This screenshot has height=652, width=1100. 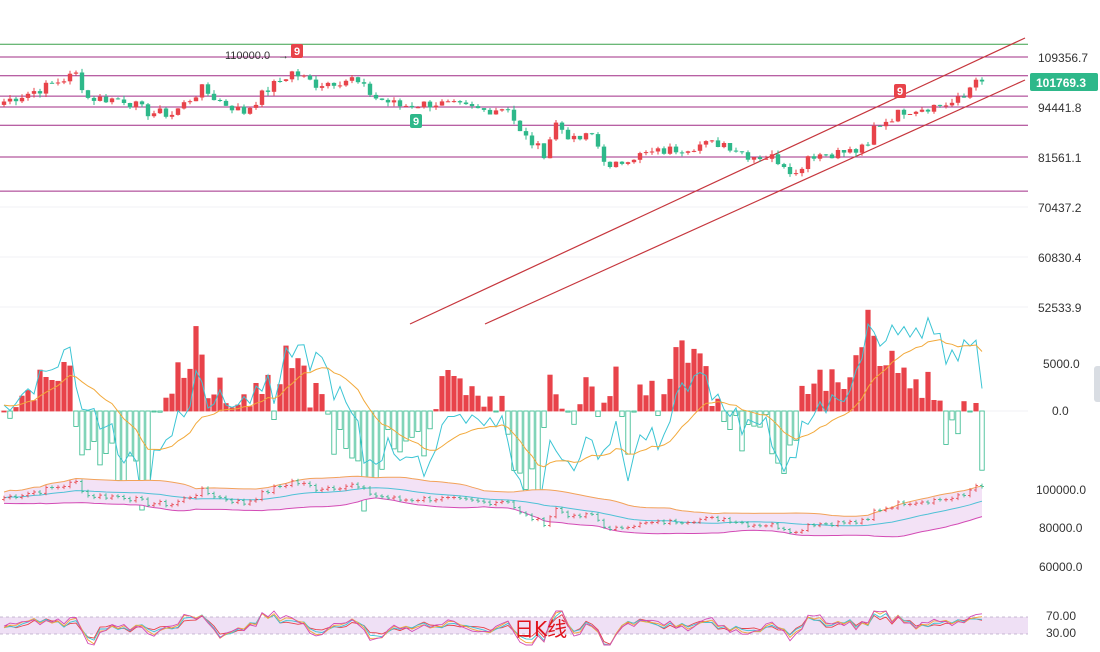 I want to click on annotation-110000: 110000.0, so click(x=247, y=56).